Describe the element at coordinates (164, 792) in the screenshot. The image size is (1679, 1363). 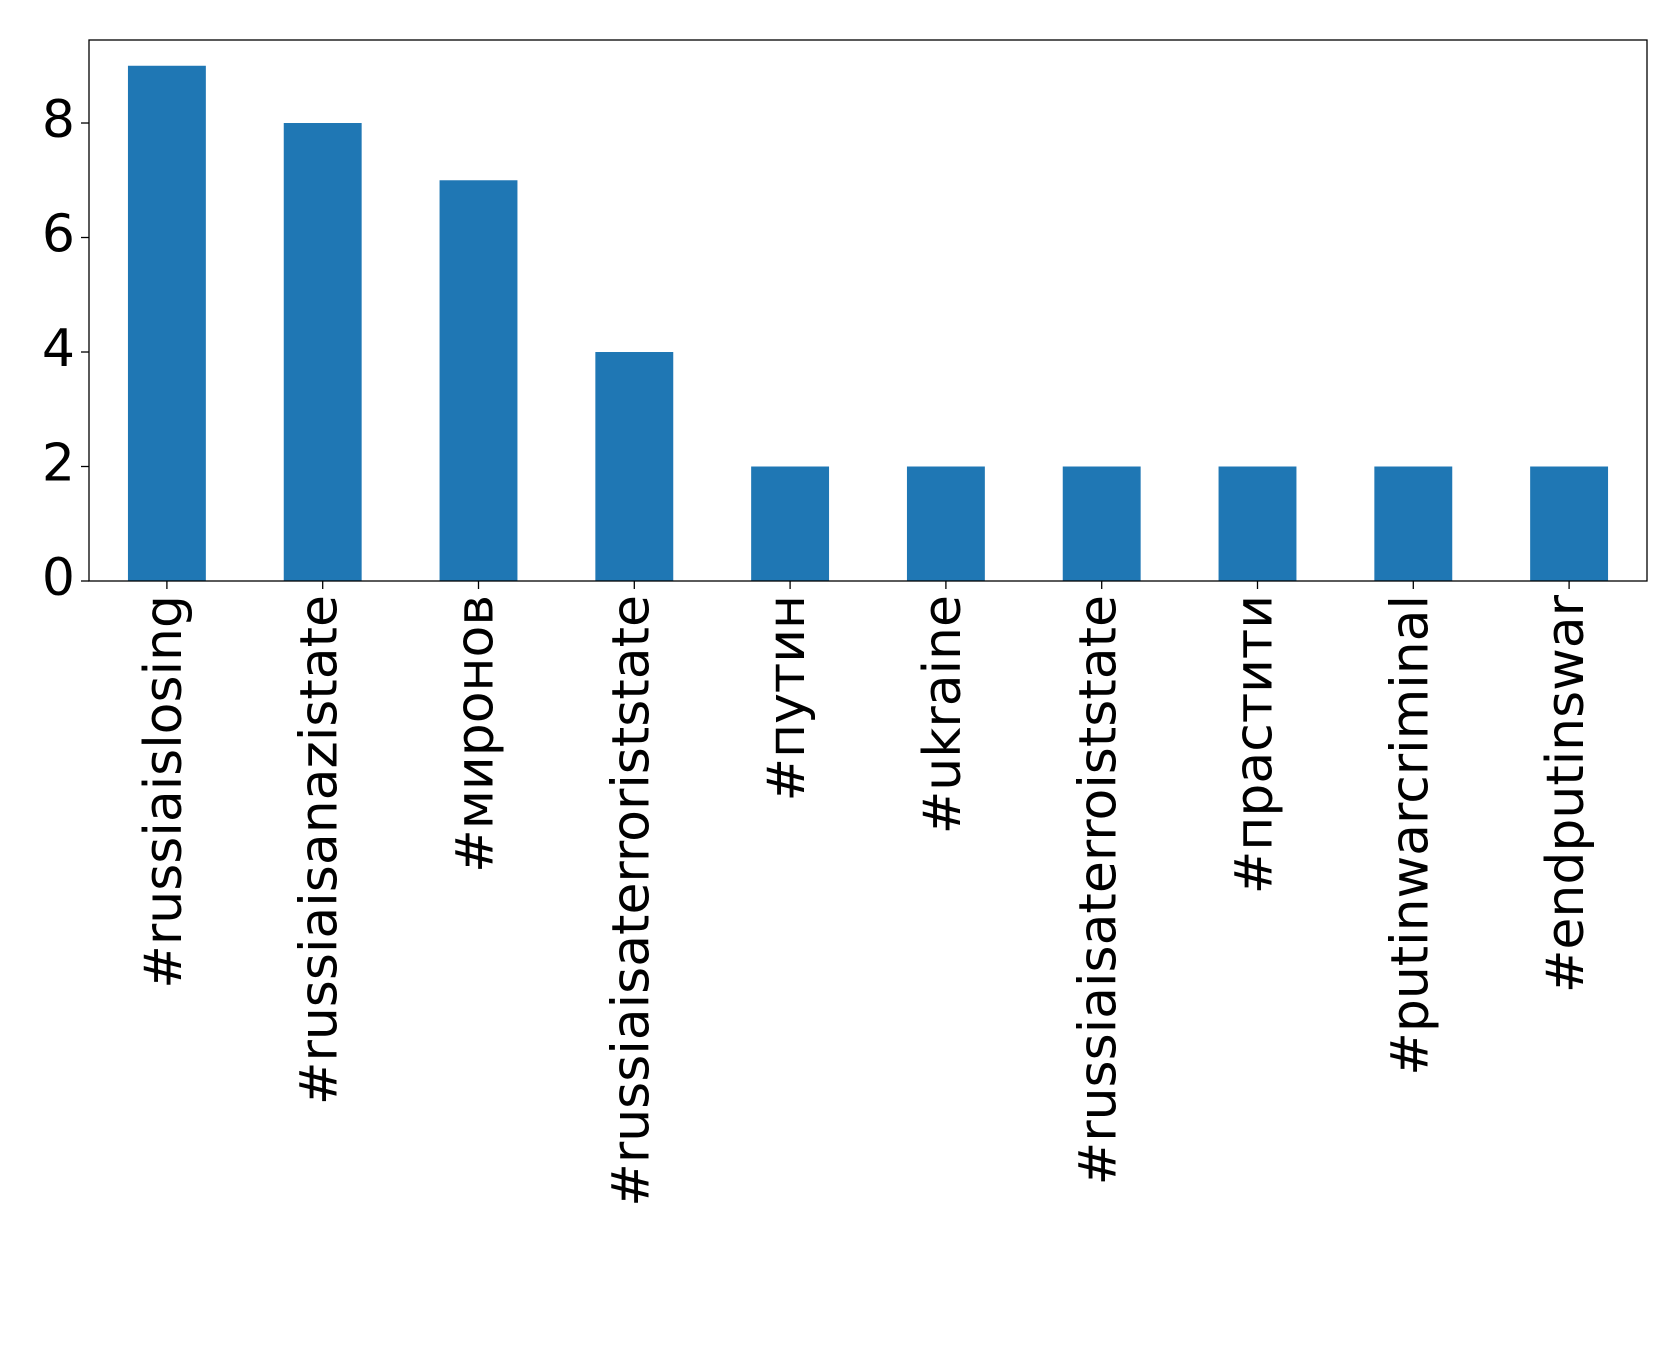
I see `x-tick-label: #russiaislosing` at that location.